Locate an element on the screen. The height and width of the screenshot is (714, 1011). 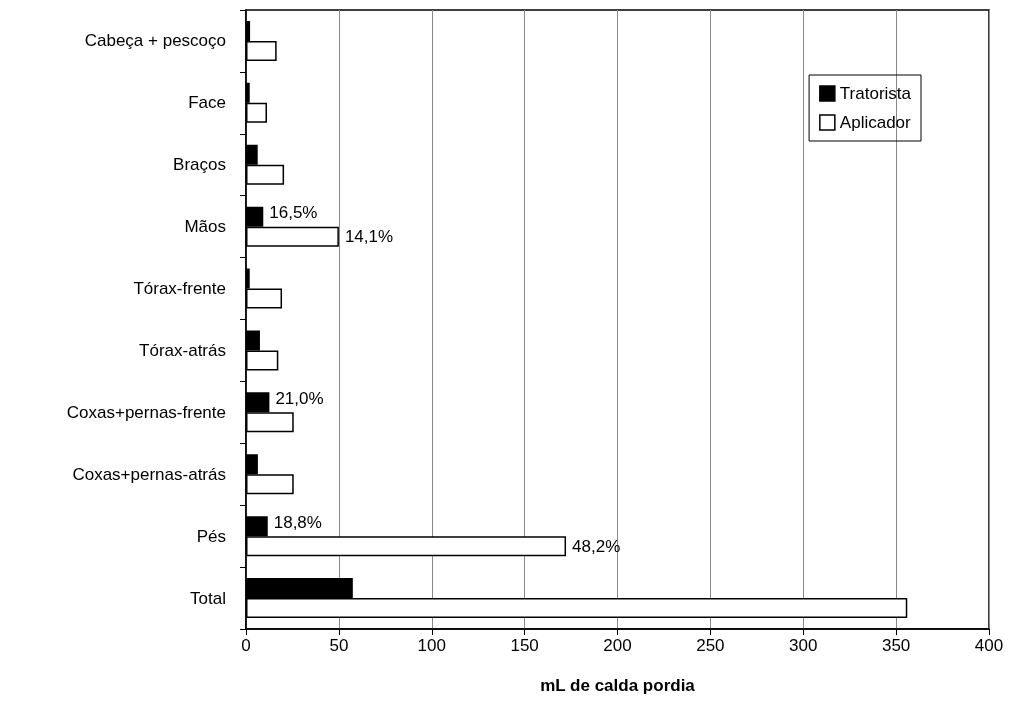
x-tick-label: 400 is located at coordinates (989, 645).